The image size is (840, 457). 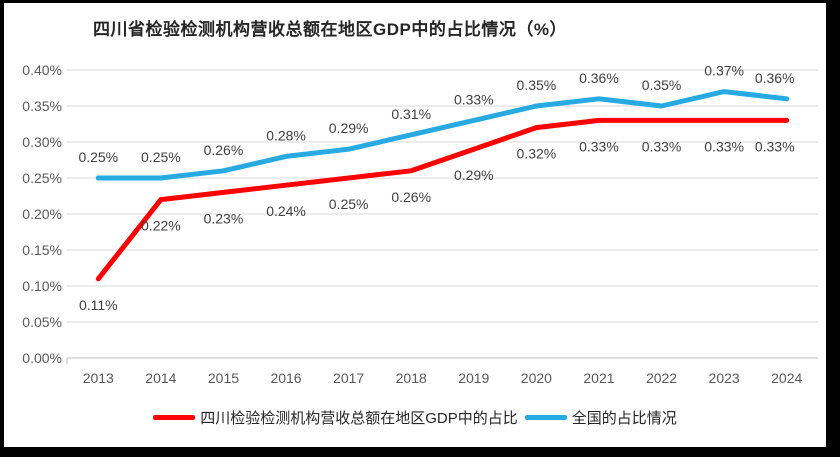 What do you see at coordinates (411, 114) in the screenshot?
I see `data-label: 0.31%` at bounding box center [411, 114].